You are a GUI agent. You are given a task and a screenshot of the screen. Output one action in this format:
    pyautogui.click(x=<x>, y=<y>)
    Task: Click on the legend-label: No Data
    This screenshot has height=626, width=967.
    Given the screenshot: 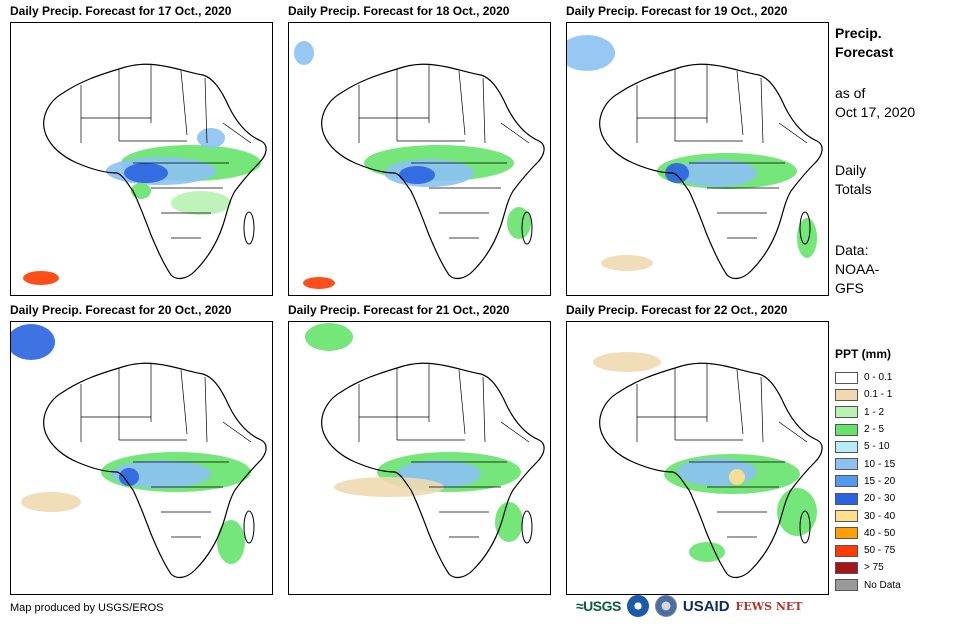 What is the action you would take?
    pyautogui.click(x=882, y=585)
    